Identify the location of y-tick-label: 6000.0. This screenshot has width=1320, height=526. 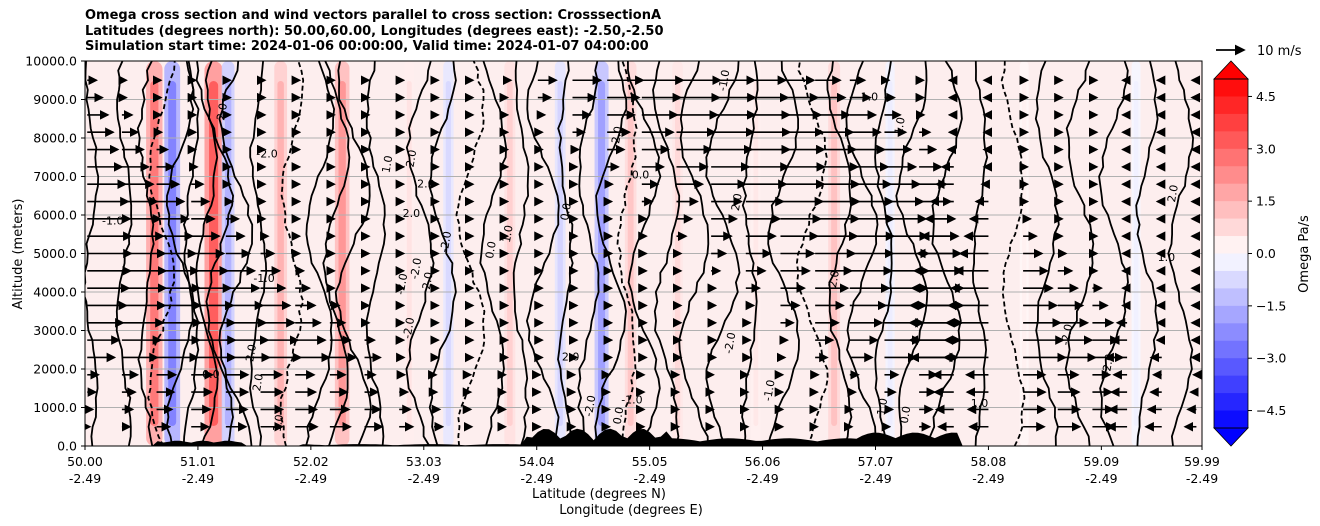
(55, 215).